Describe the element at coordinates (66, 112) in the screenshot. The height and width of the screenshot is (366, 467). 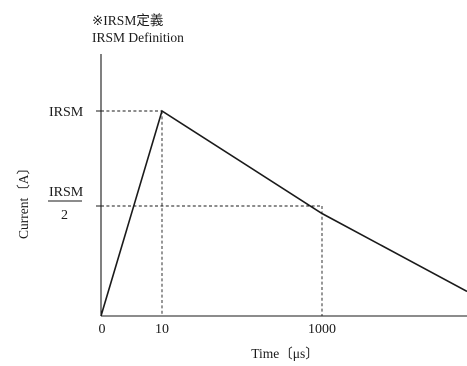
I see `y-tick-label-irsm: IRSM` at that location.